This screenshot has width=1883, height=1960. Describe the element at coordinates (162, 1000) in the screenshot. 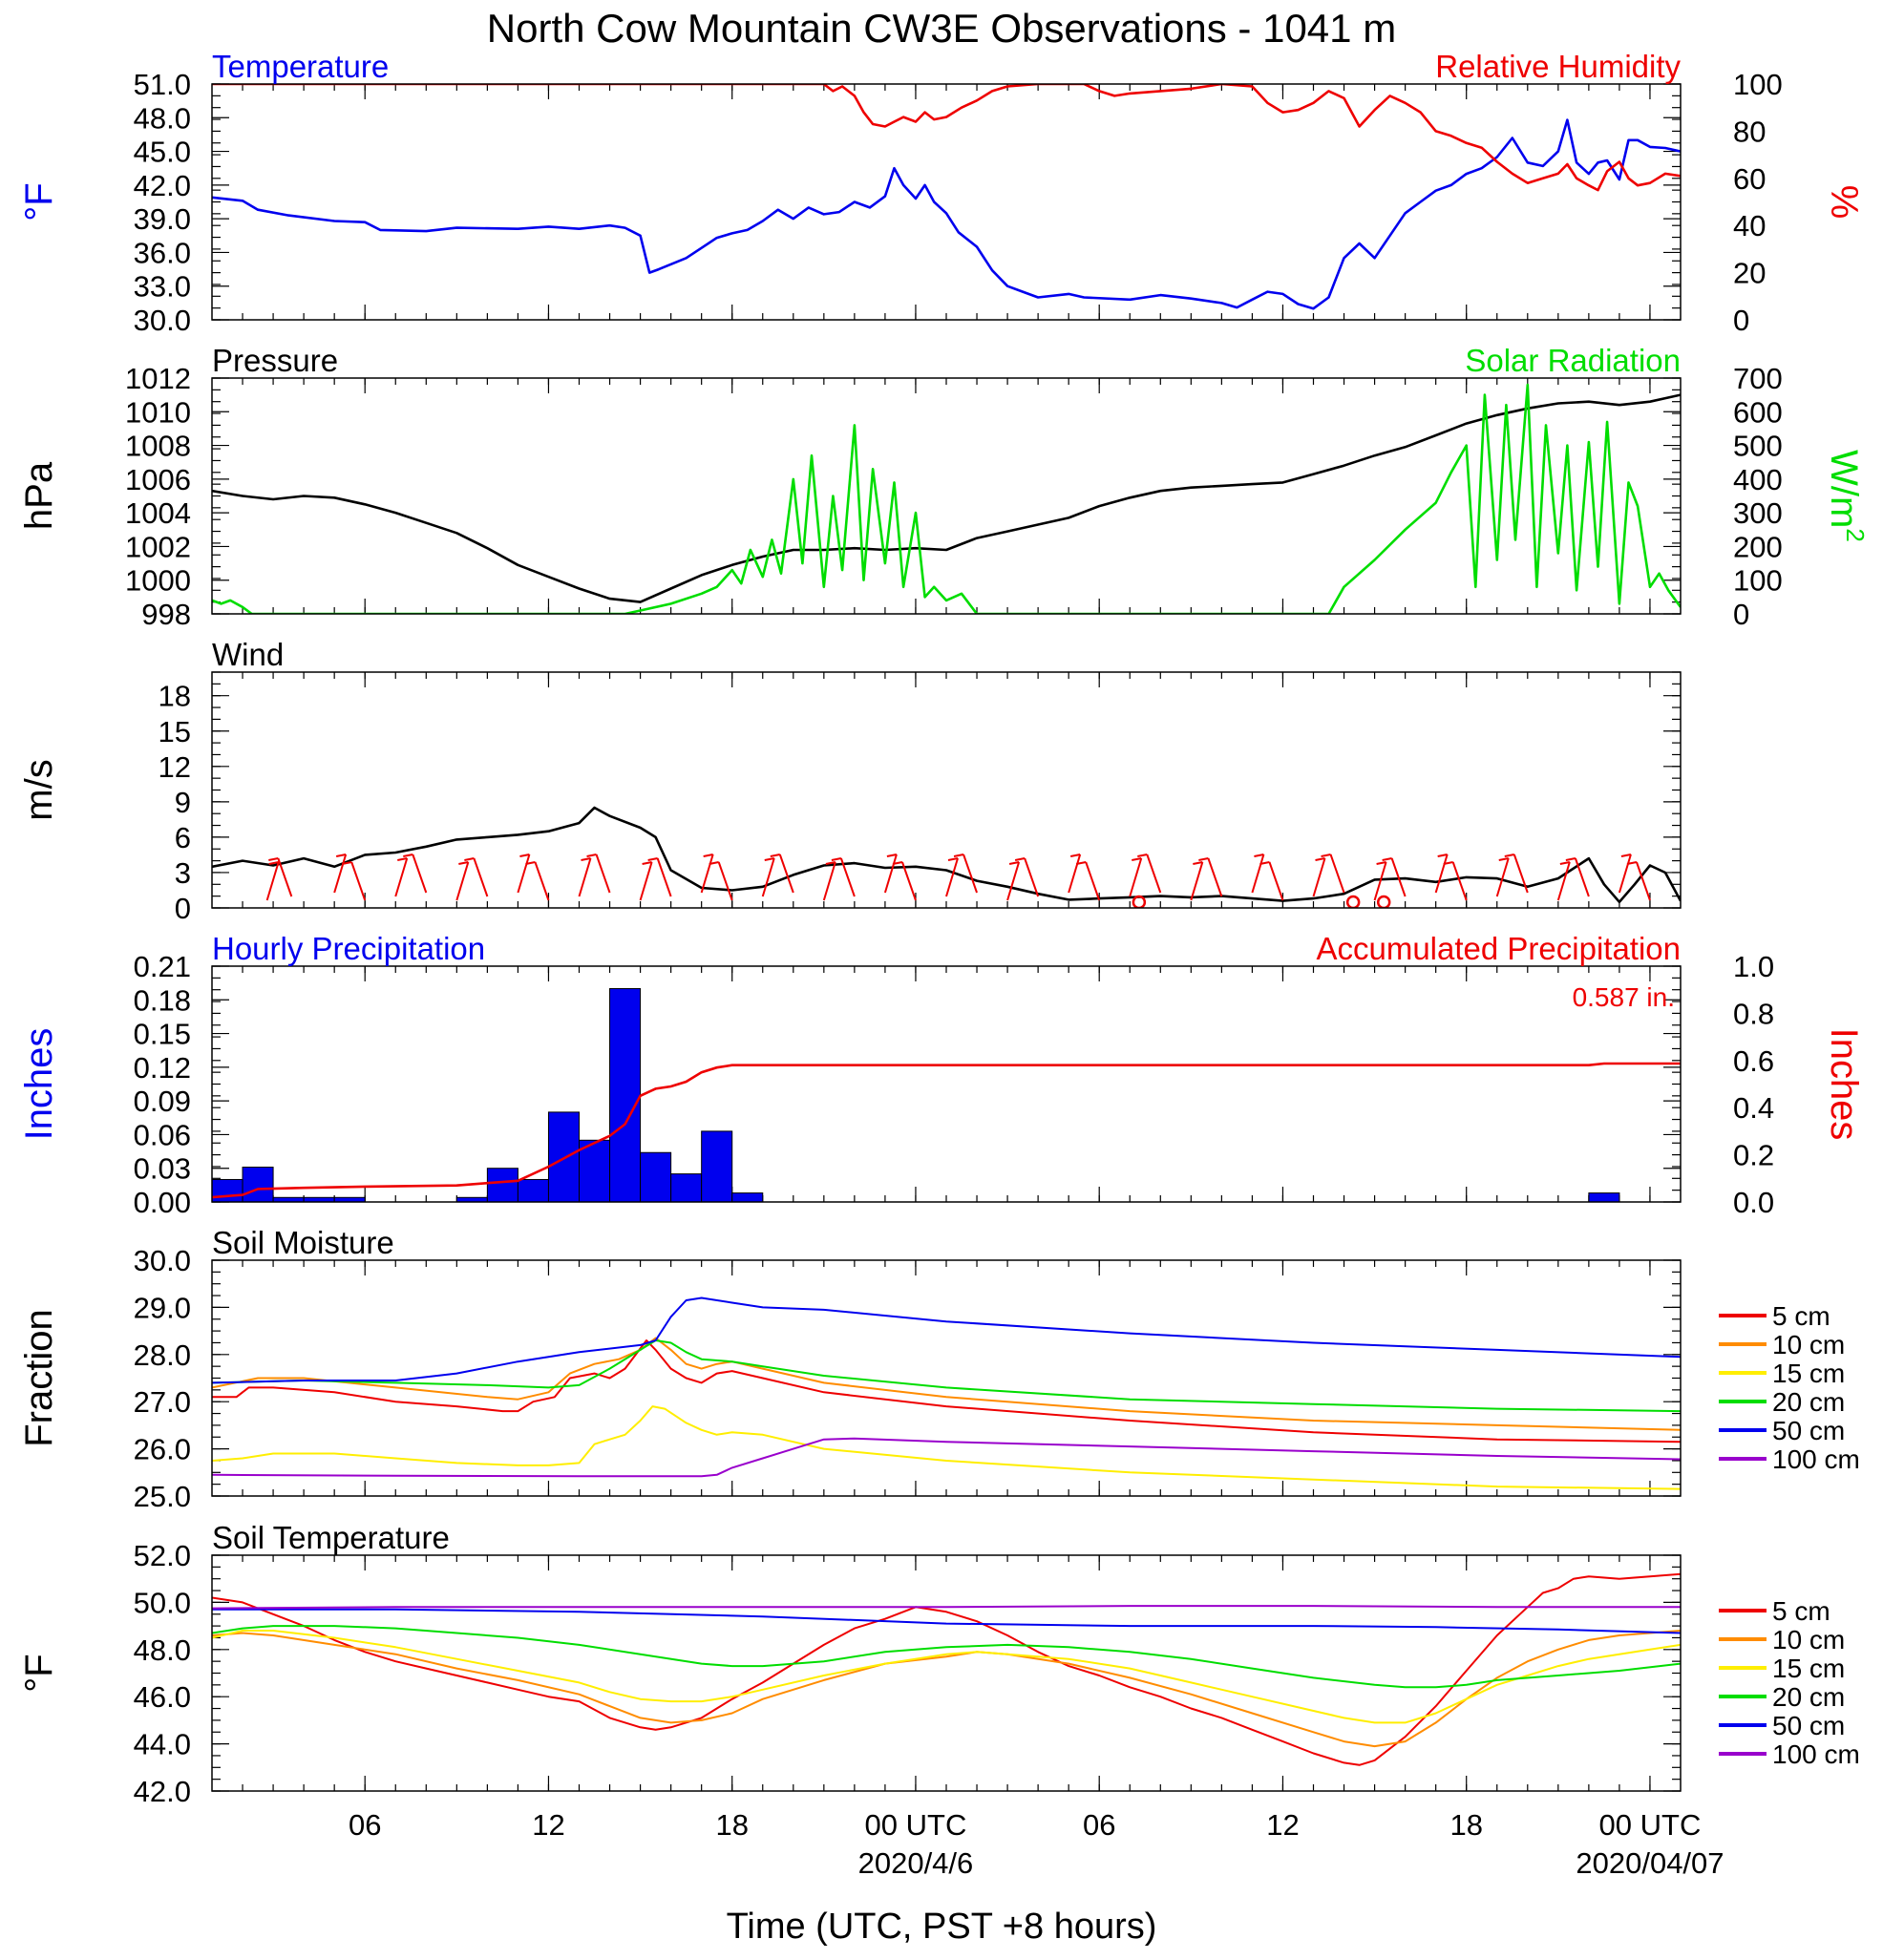

I see `y-tick-label-left: 0.18` at that location.